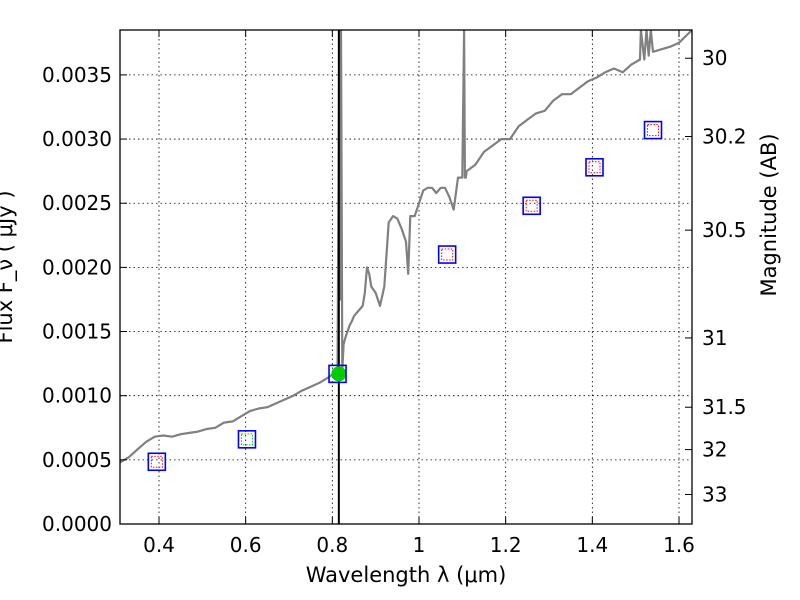  I want to click on right-tick-label: 31.5, so click(724, 407).